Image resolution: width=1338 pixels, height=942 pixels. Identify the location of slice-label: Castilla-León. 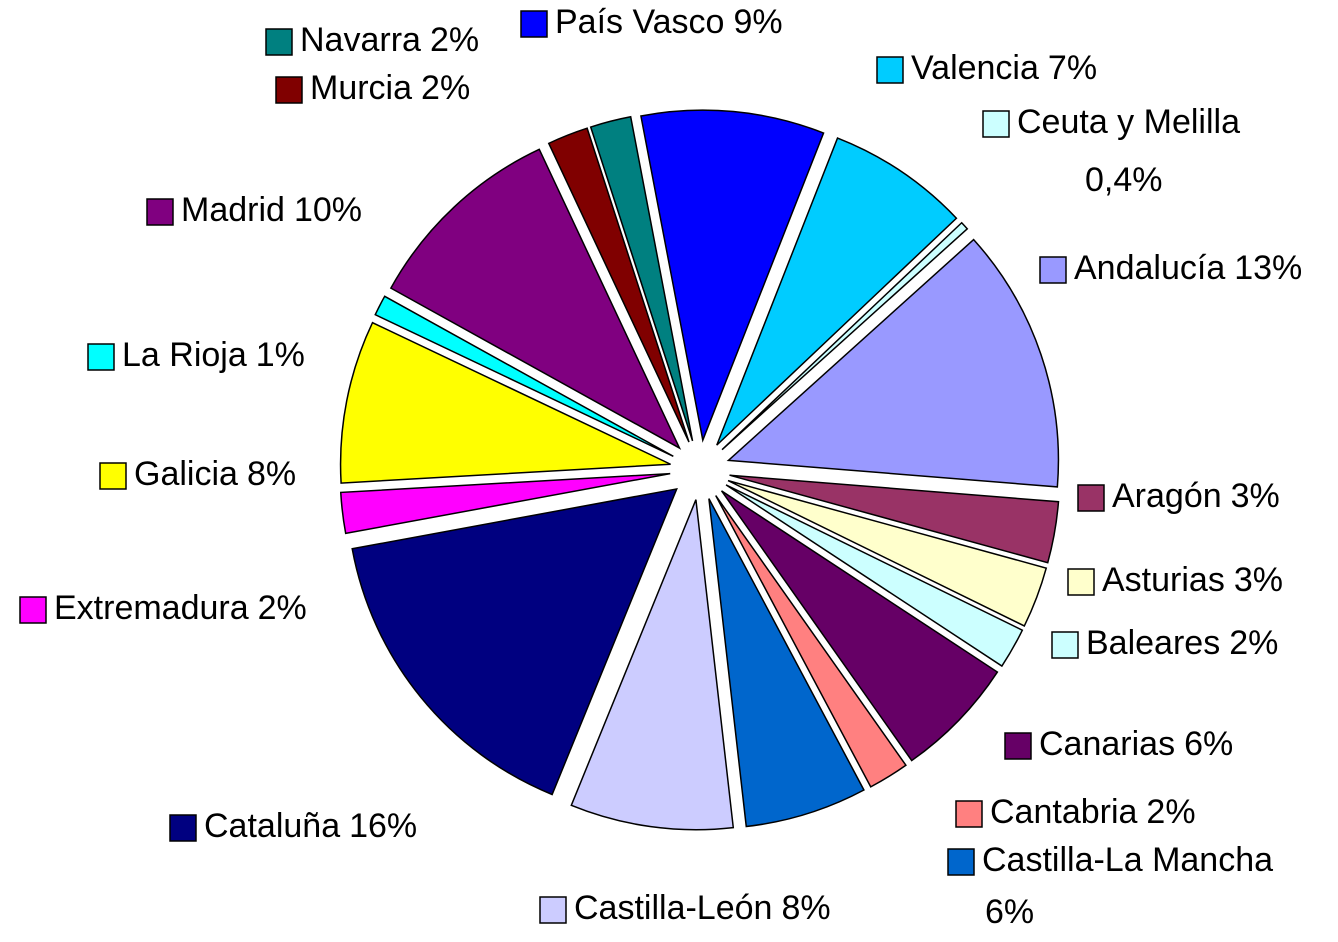
(673, 908).